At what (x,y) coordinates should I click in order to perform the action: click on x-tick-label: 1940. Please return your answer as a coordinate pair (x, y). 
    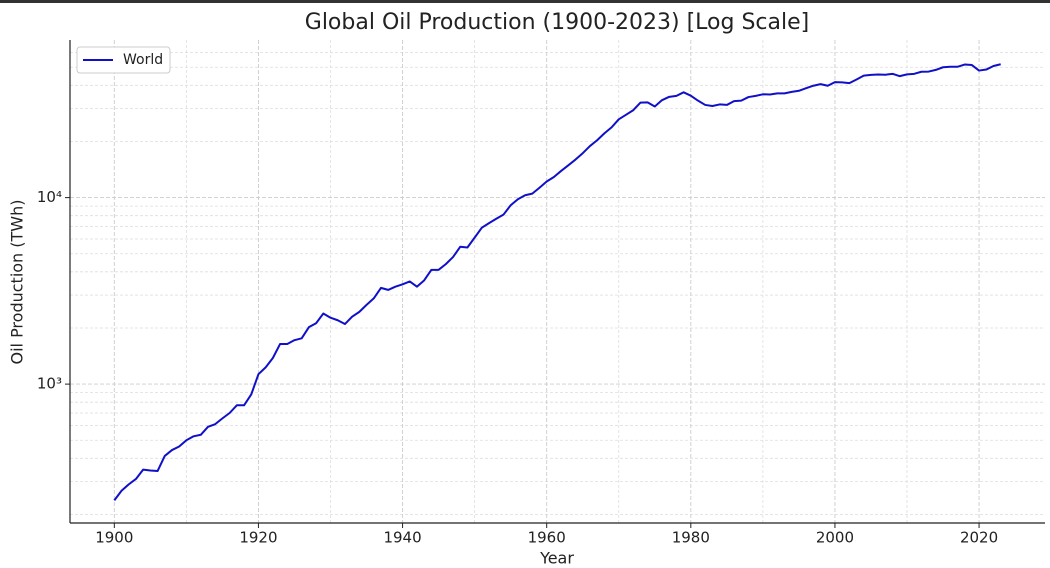
    Looking at the image, I should click on (402, 538).